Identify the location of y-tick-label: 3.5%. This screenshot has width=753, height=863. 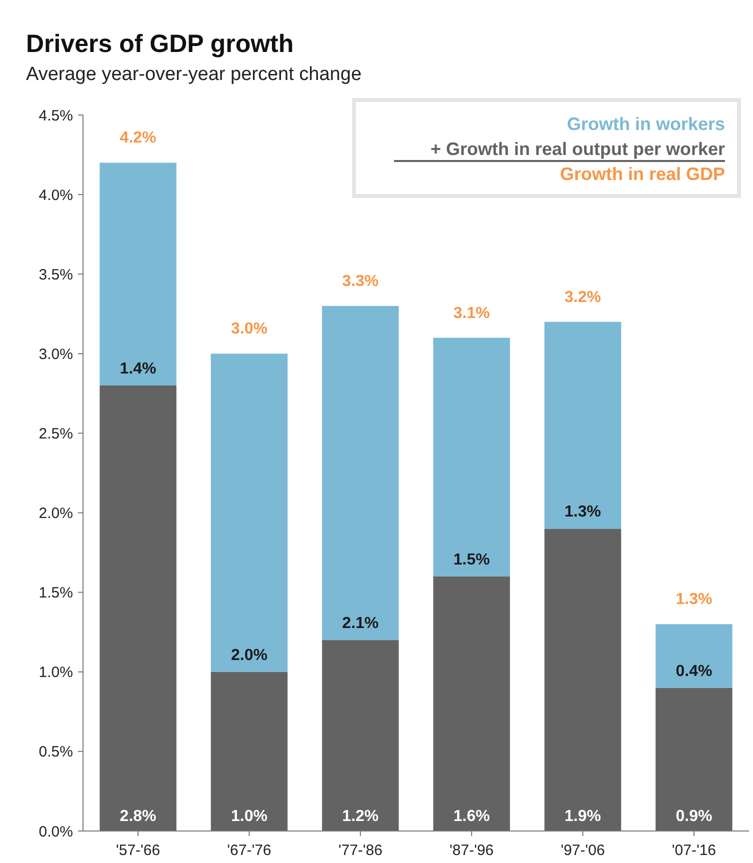
(55, 275).